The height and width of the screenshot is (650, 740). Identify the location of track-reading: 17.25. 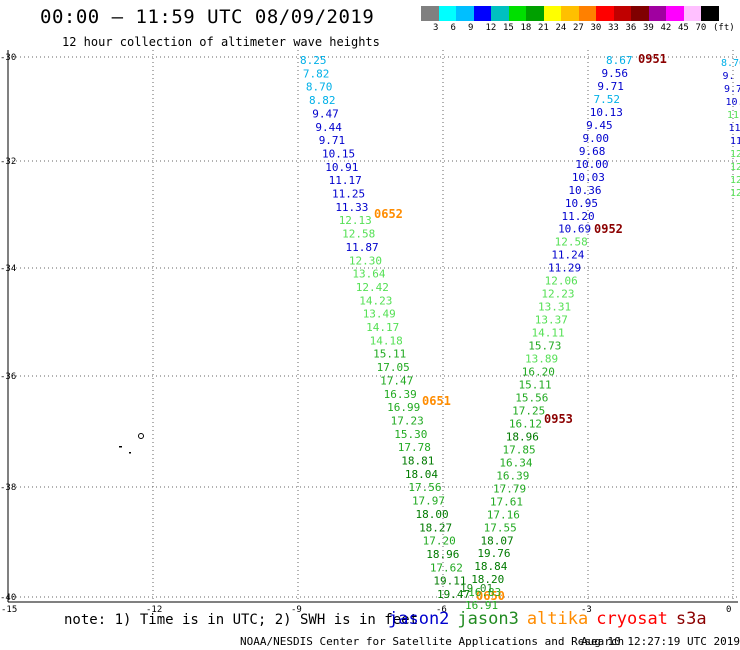
(528, 410).